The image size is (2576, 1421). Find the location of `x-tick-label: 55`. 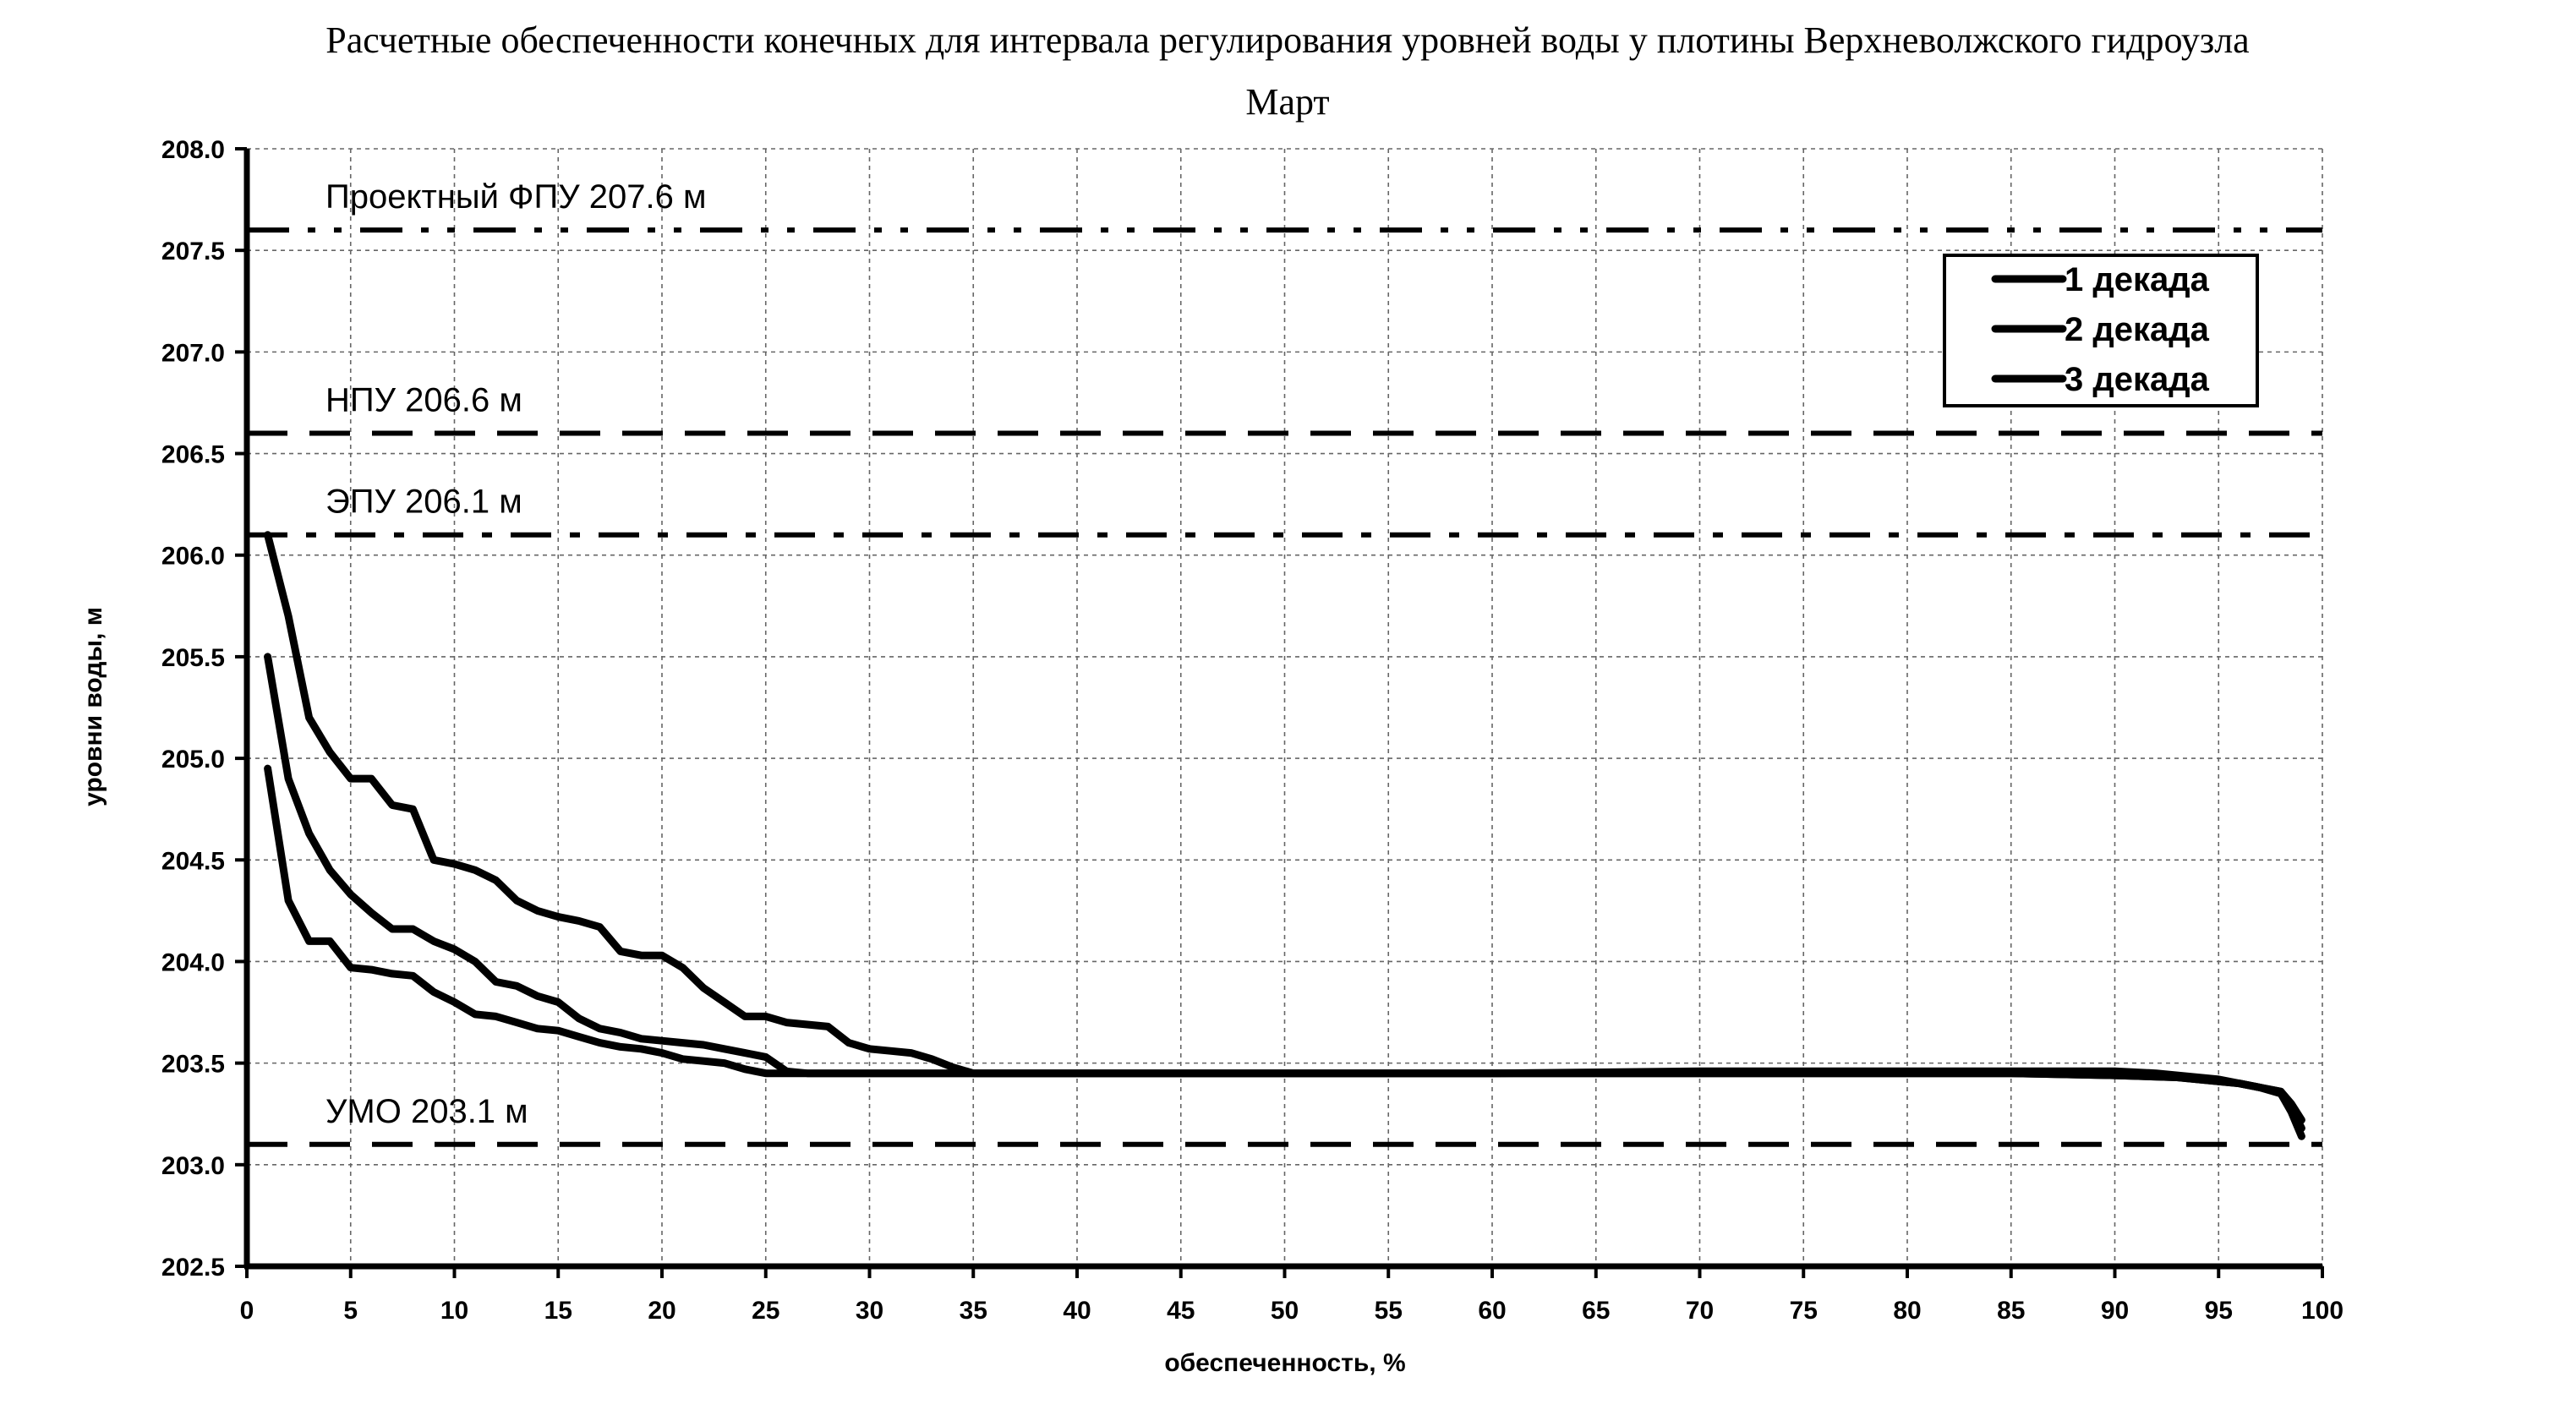

x-tick-label: 55 is located at coordinates (1389, 1311).